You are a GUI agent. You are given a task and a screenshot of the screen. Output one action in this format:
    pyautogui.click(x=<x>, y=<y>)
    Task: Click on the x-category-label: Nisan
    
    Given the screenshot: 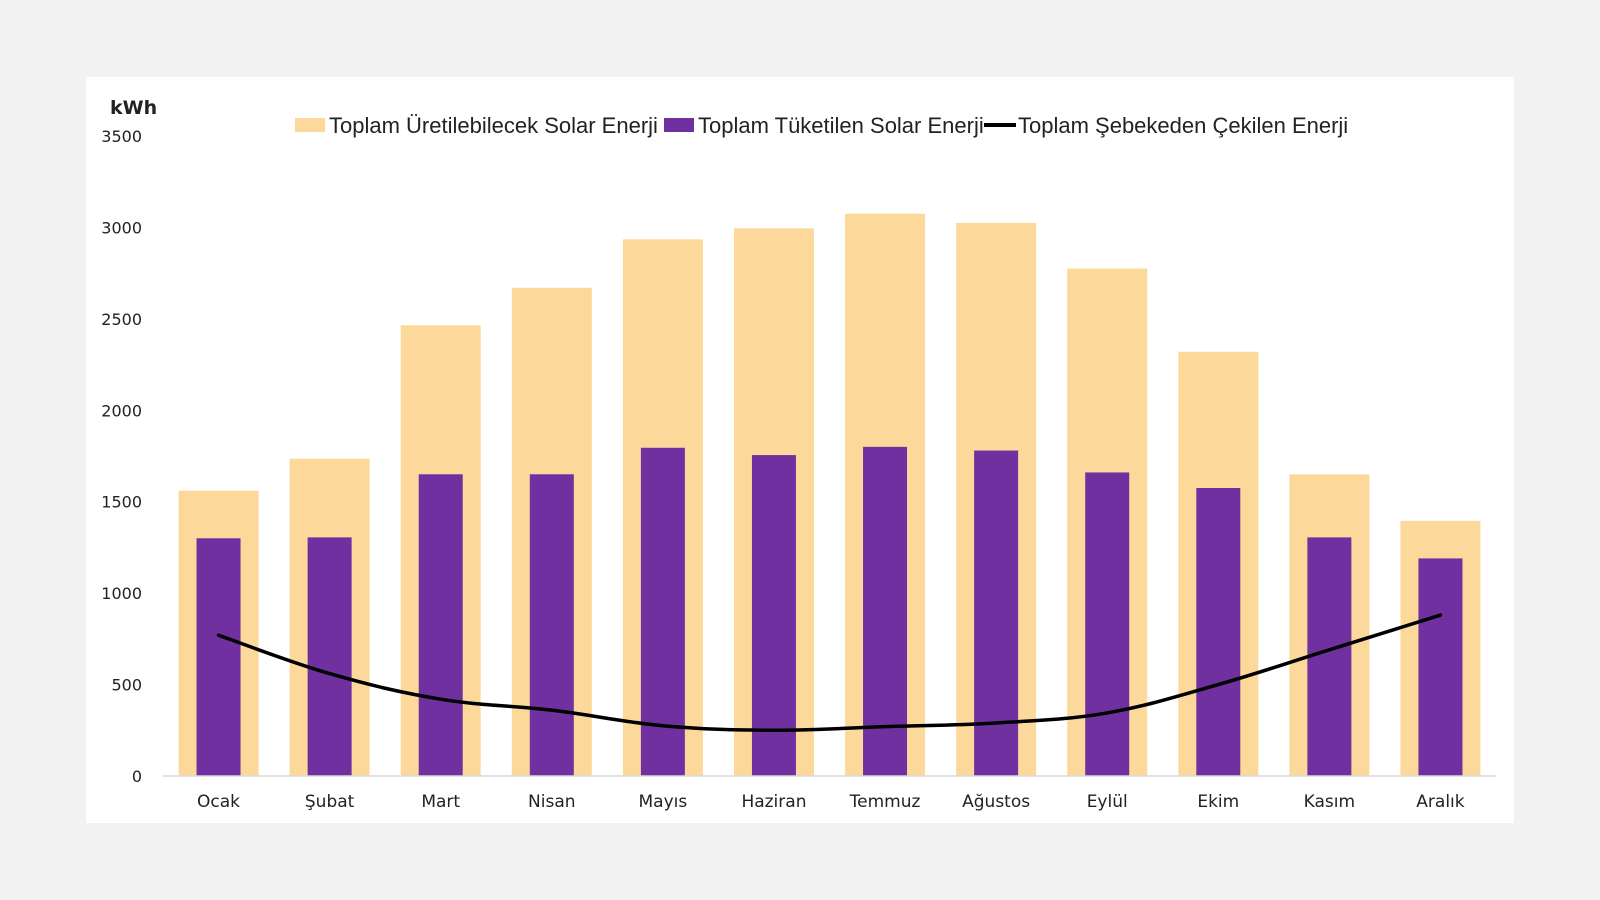 What is the action you would take?
    pyautogui.click(x=552, y=802)
    